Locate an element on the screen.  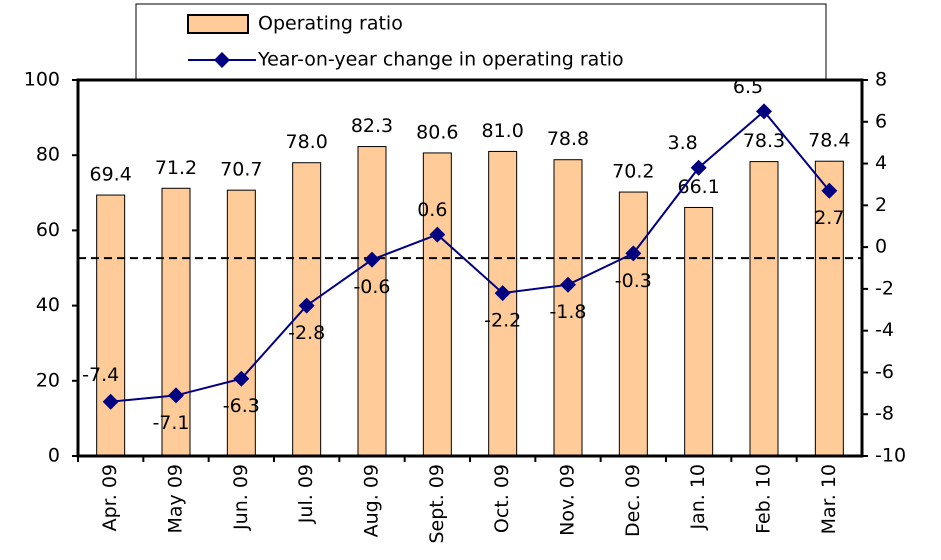
y2-tick-label: -6 is located at coordinates (884, 372).